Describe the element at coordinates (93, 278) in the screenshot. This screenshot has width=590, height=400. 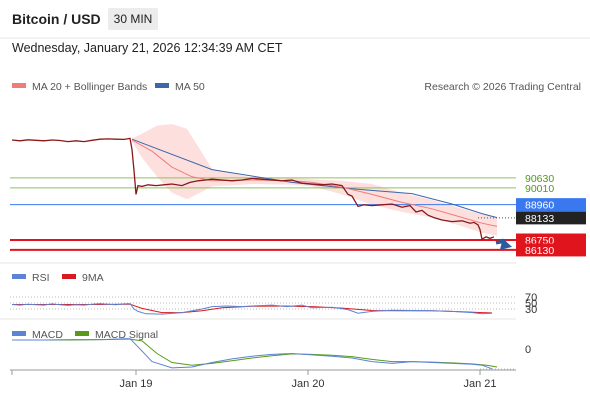
I see `rsi-ma-legend-label: 9MA` at that location.